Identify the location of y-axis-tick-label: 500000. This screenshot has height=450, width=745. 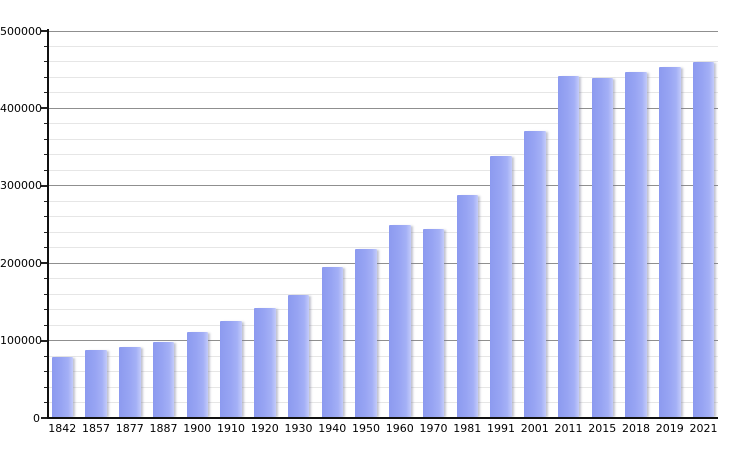
(21, 31).